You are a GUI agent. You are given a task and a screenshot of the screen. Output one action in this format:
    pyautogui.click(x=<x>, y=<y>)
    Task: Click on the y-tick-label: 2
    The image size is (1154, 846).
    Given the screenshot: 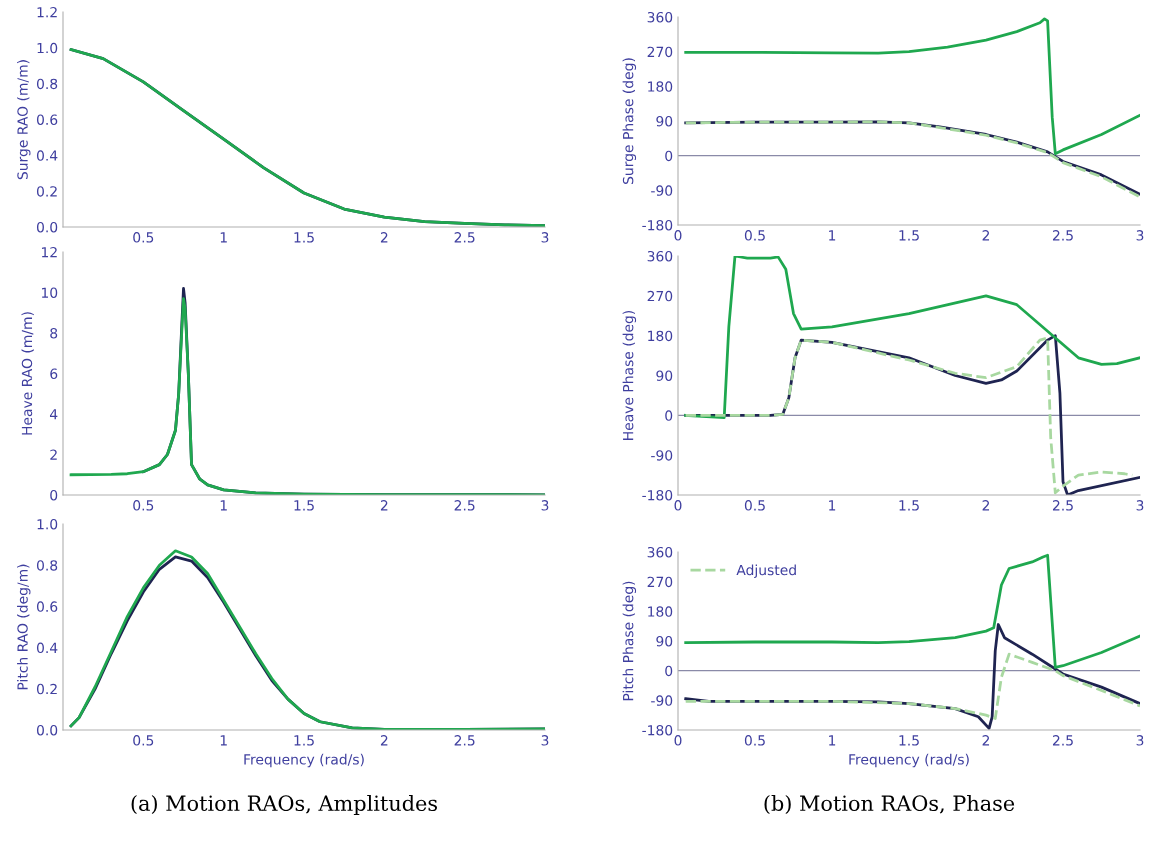 What is the action you would take?
    pyautogui.click(x=53, y=454)
    